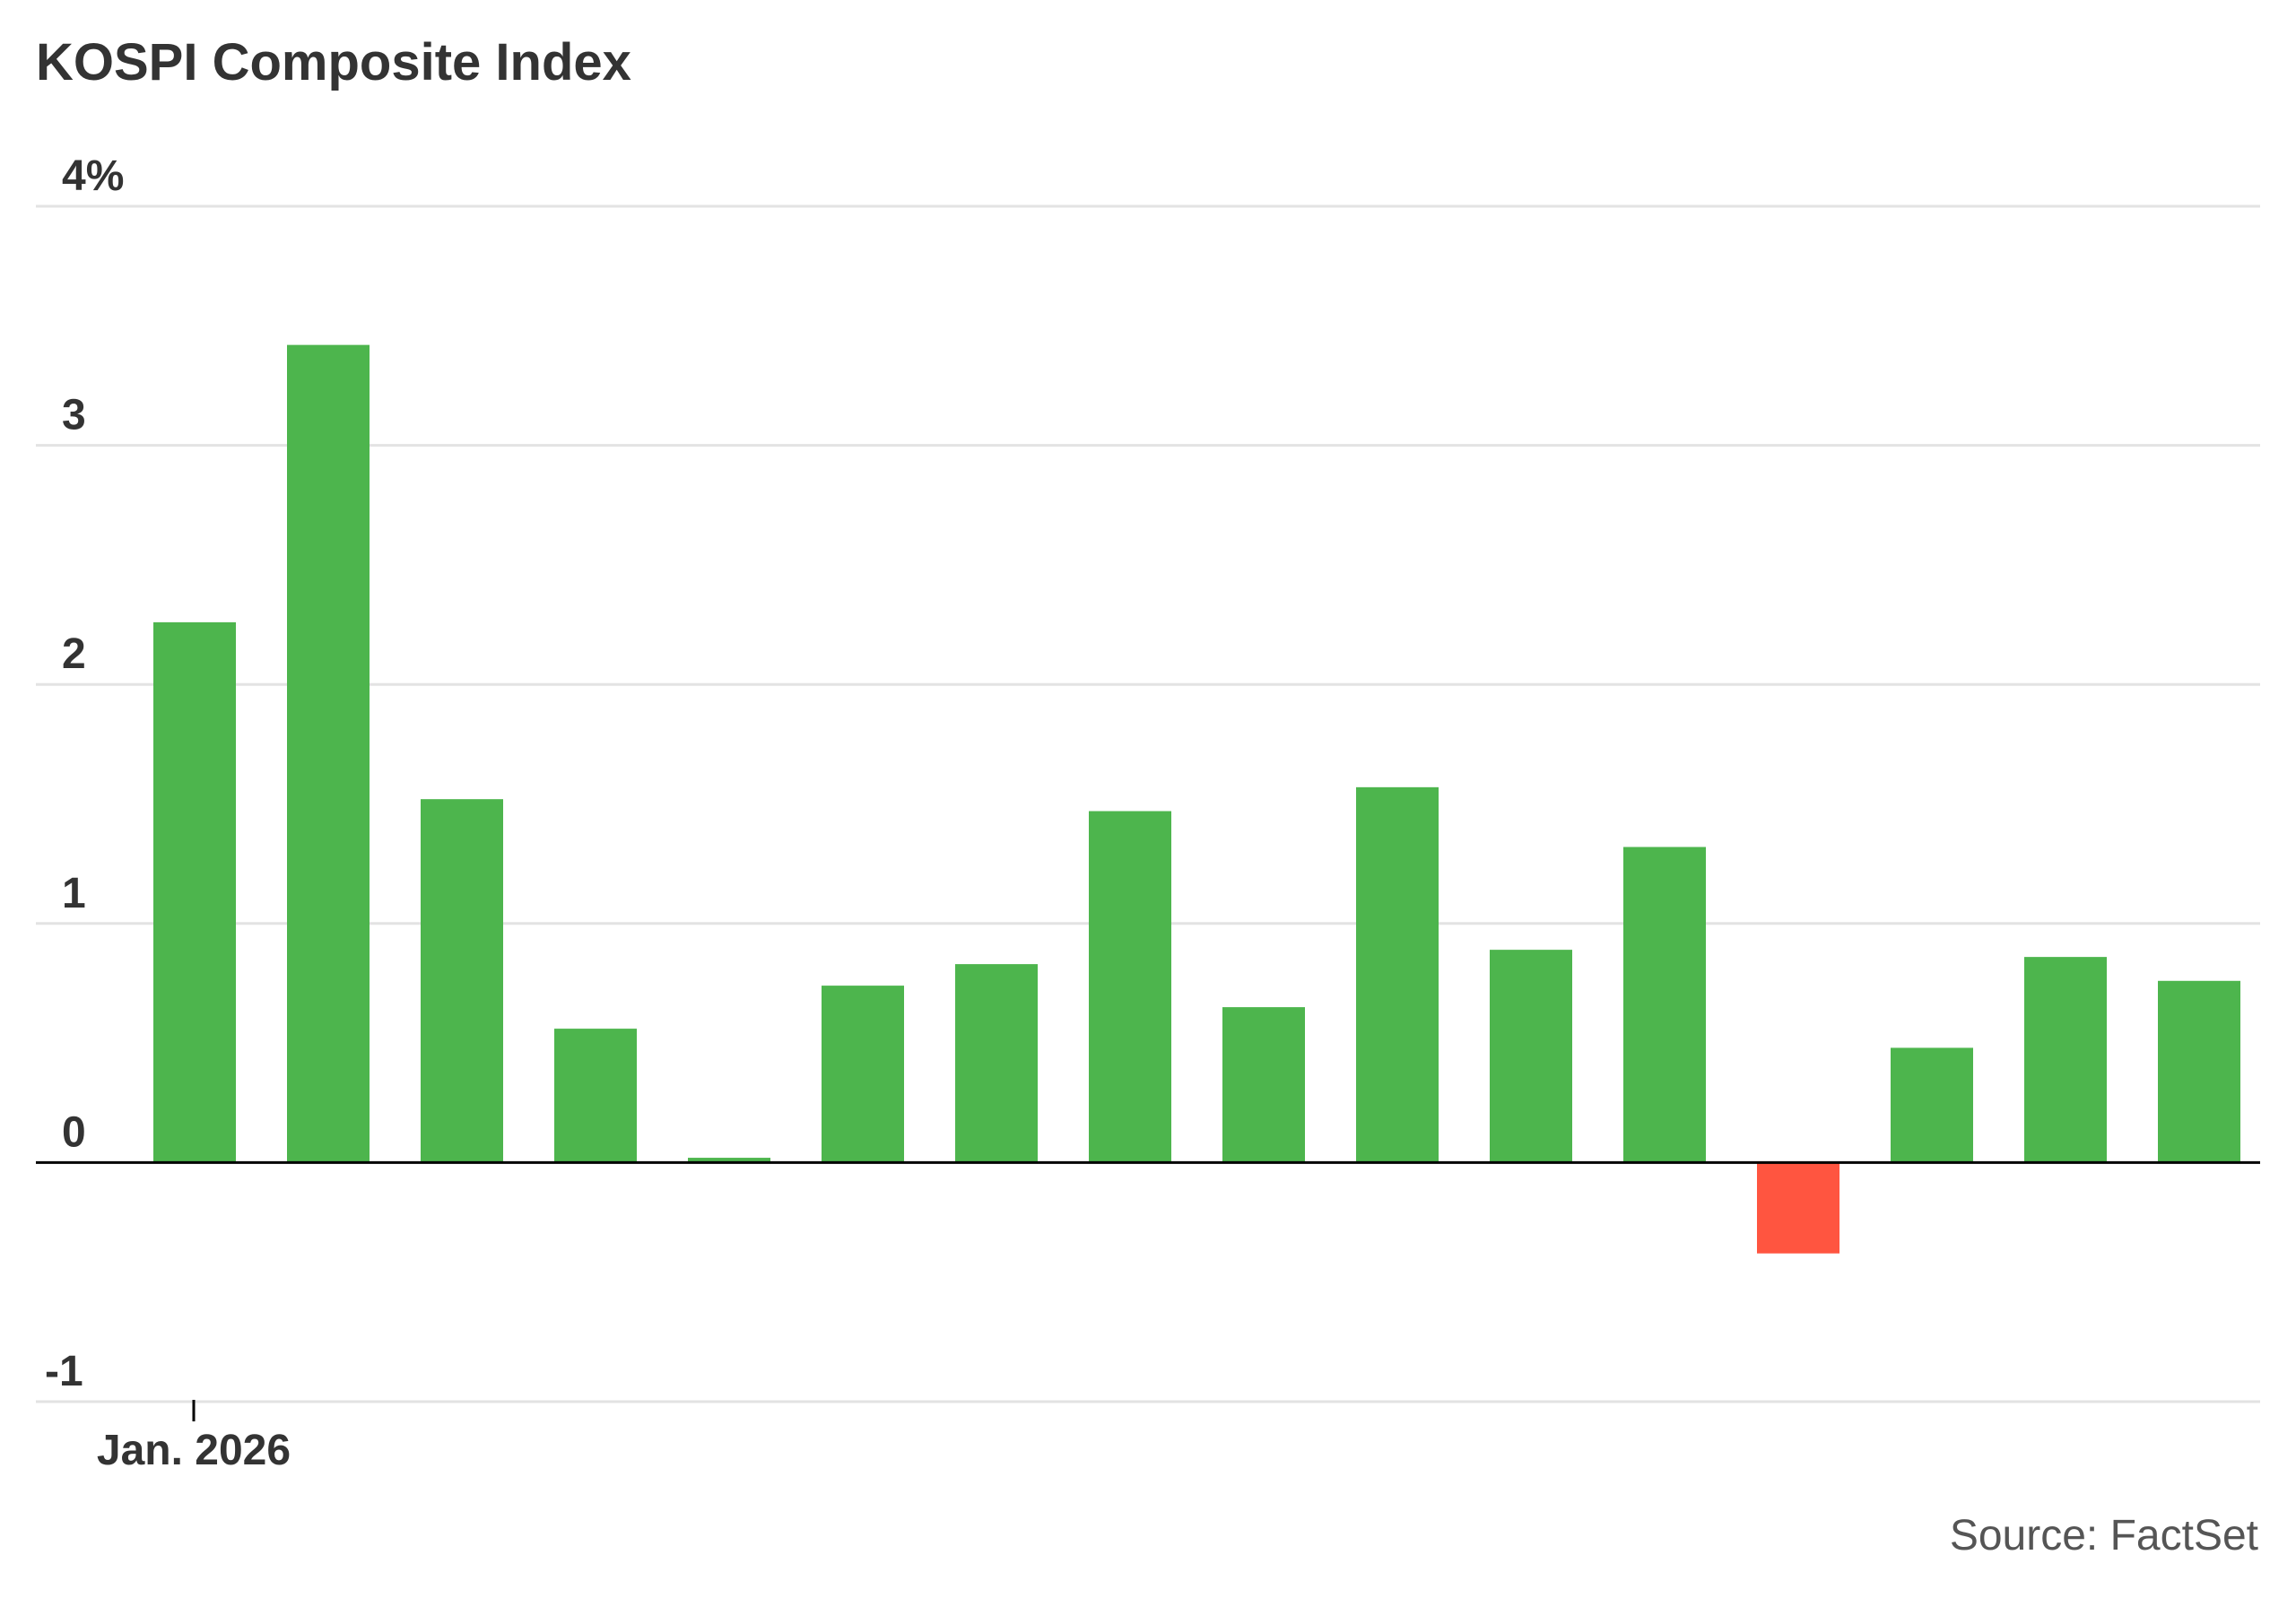 This screenshot has width=2296, height=1607. I want to click on y-tick-label: -1, so click(64, 1372).